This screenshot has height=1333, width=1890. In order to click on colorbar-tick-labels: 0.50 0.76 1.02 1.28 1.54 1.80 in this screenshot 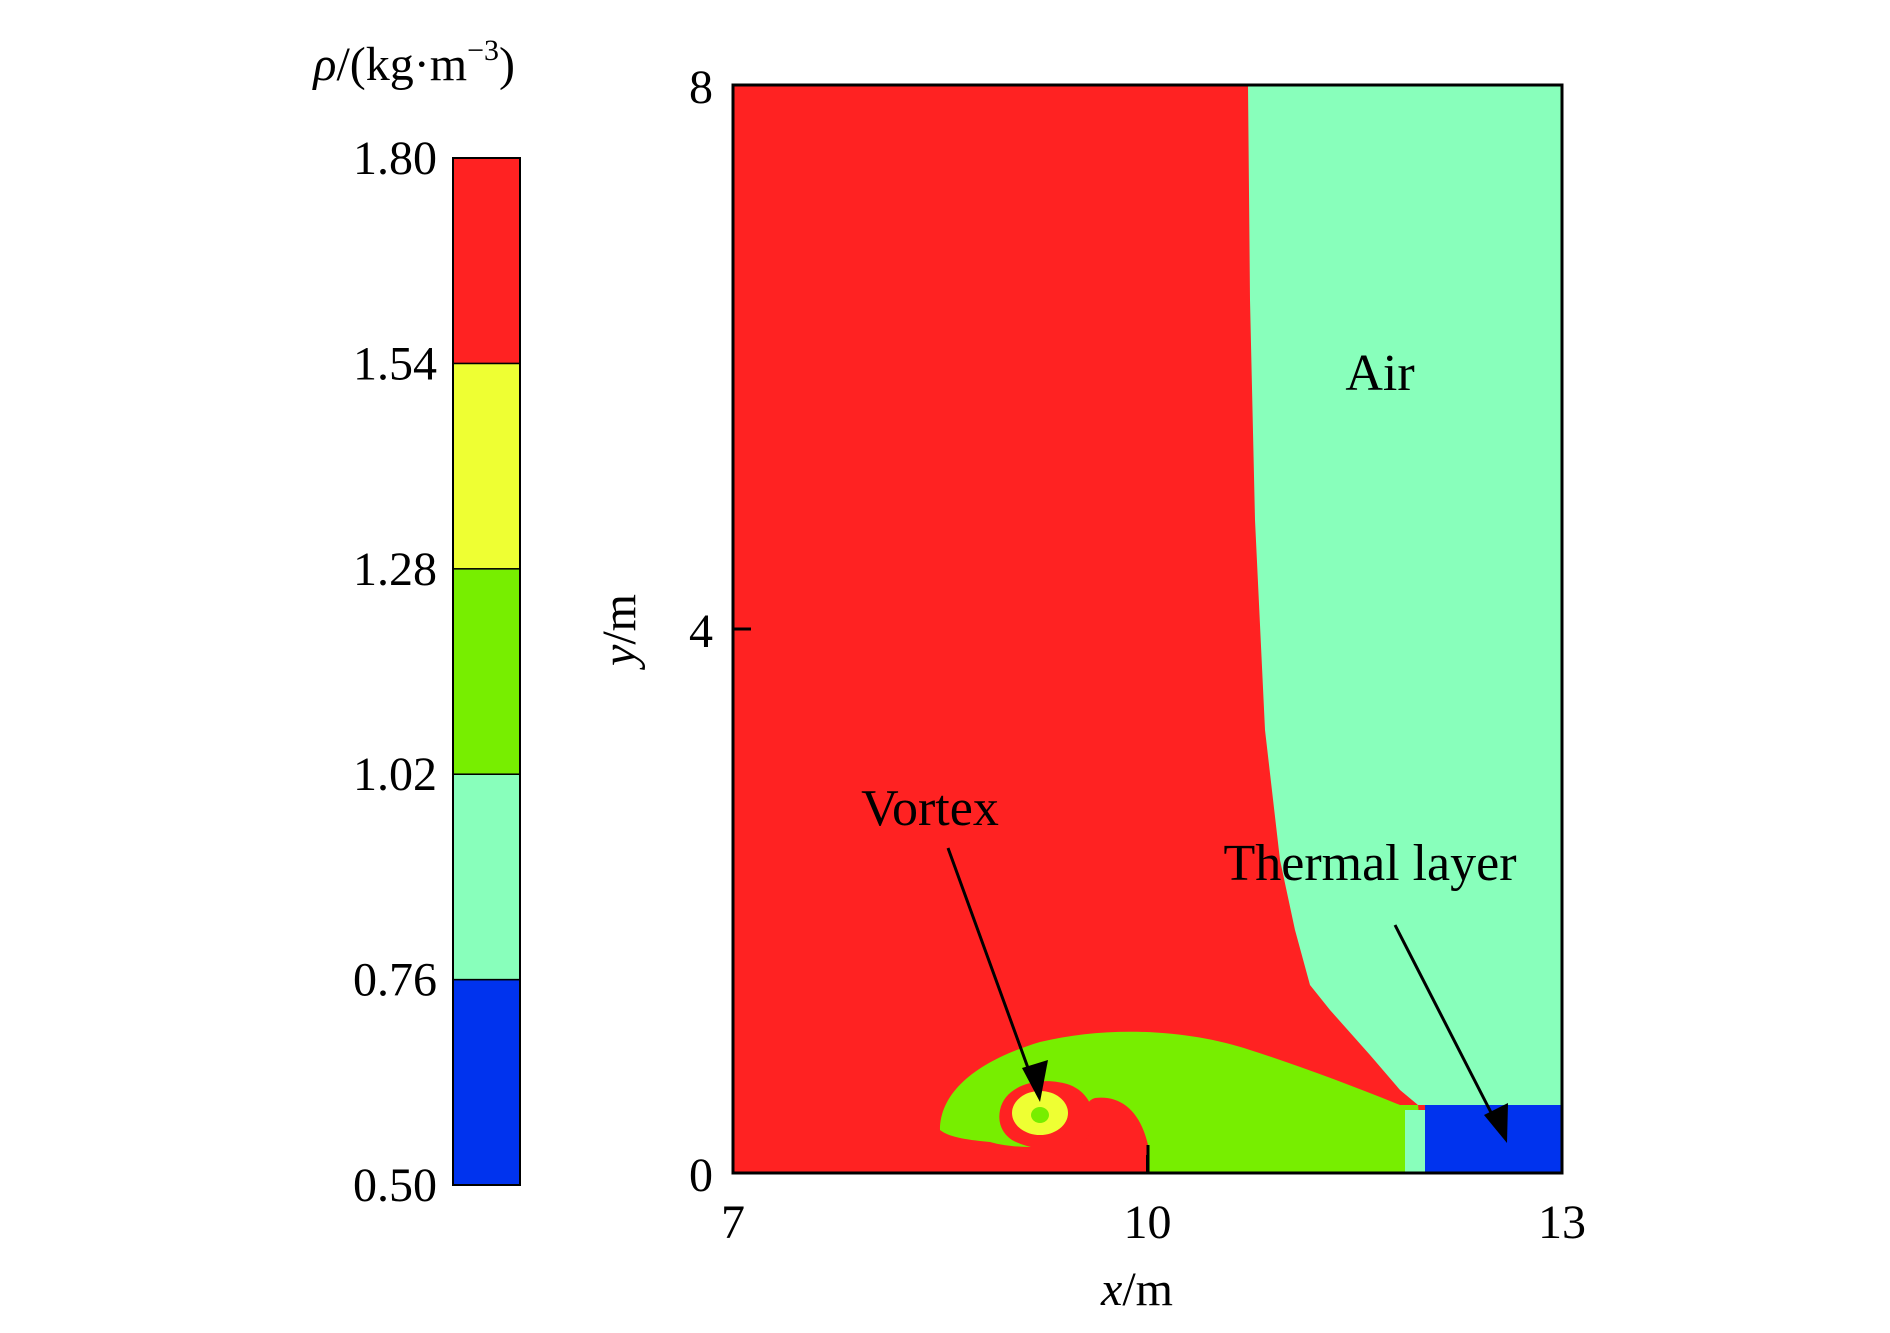, I will do `click(395, 672)`.